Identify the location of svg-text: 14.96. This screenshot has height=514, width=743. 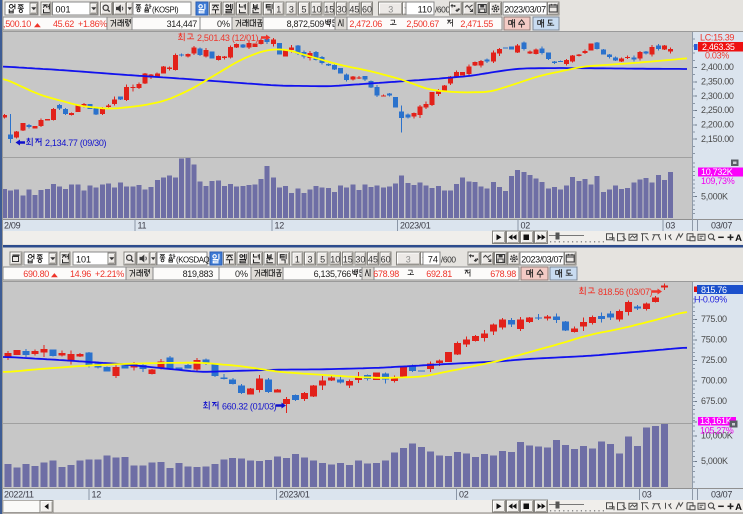
(80, 274).